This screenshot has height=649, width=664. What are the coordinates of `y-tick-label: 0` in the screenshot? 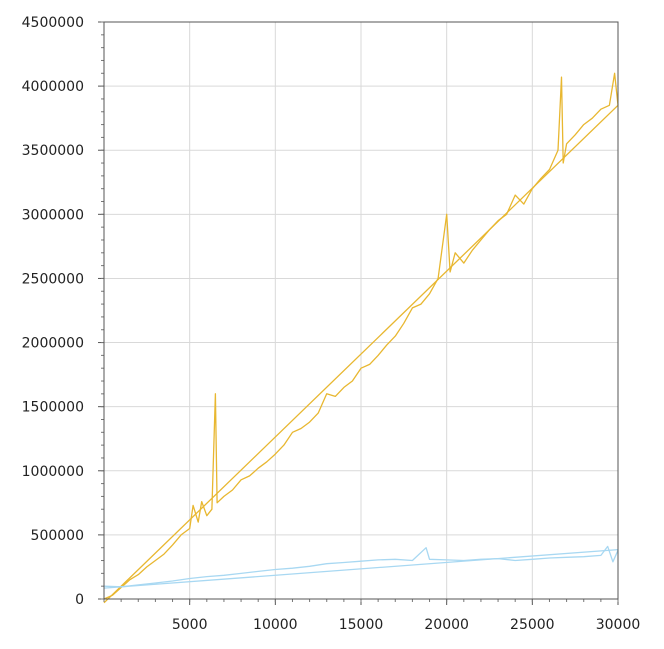 It's located at (79, 600).